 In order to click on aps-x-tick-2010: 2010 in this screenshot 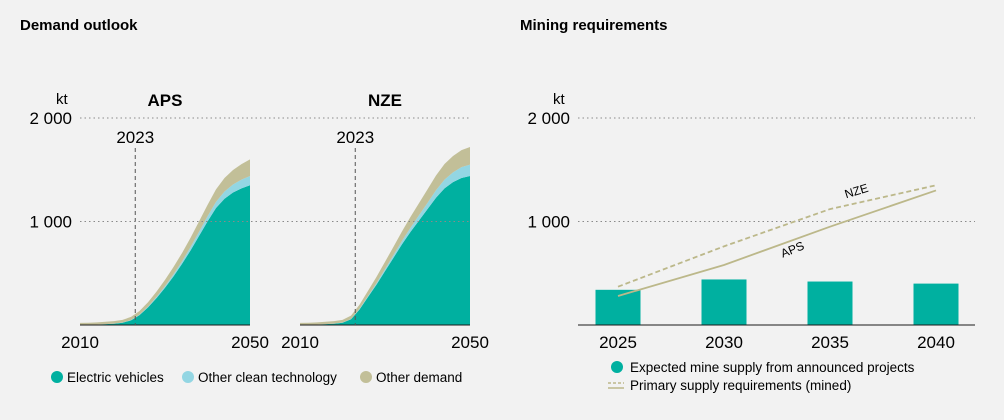, I will do `click(80, 342)`.